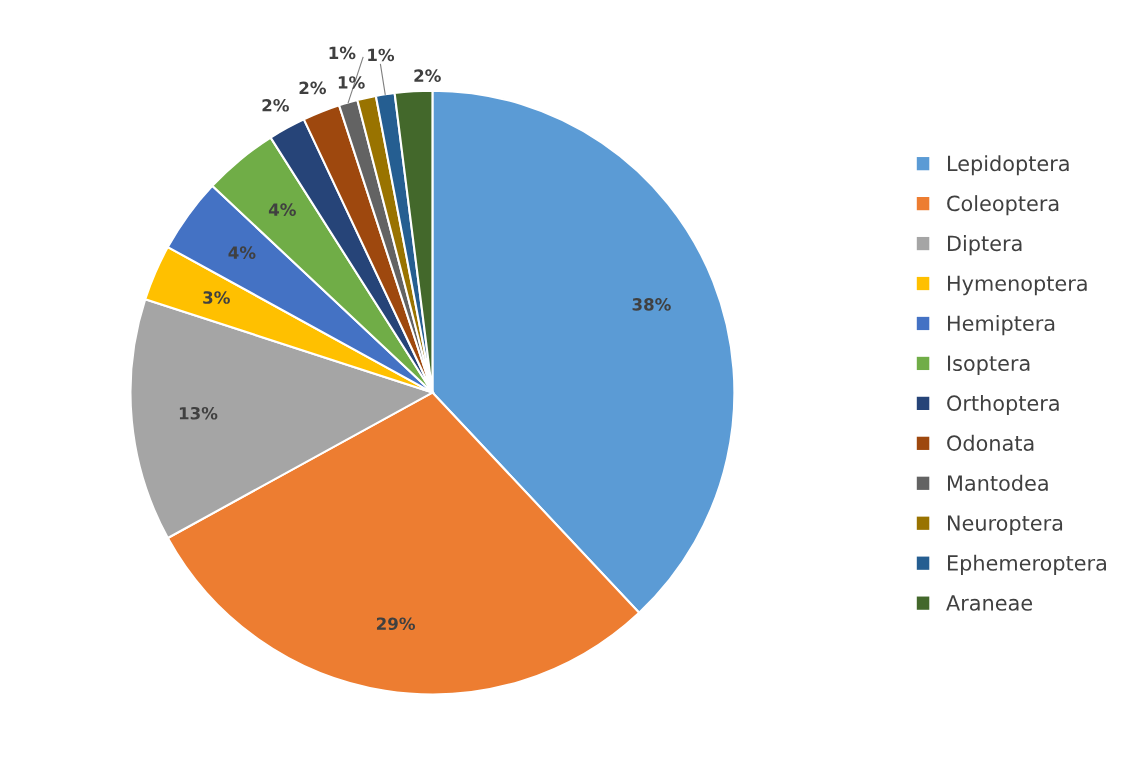 This screenshot has height=770, width=1138. What do you see at coordinates (396, 624) in the screenshot?
I see `data-label: 29%` at bounding box center [396, 624].